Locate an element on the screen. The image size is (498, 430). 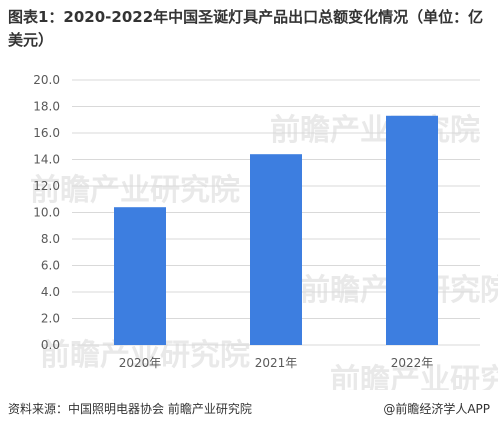
y-axis-ticks: 0.0 2.0 4.0 6.0 8.0 10.0 12.0 14.0 16.0 18.0 20.0 is located at coordinates (46, 212).